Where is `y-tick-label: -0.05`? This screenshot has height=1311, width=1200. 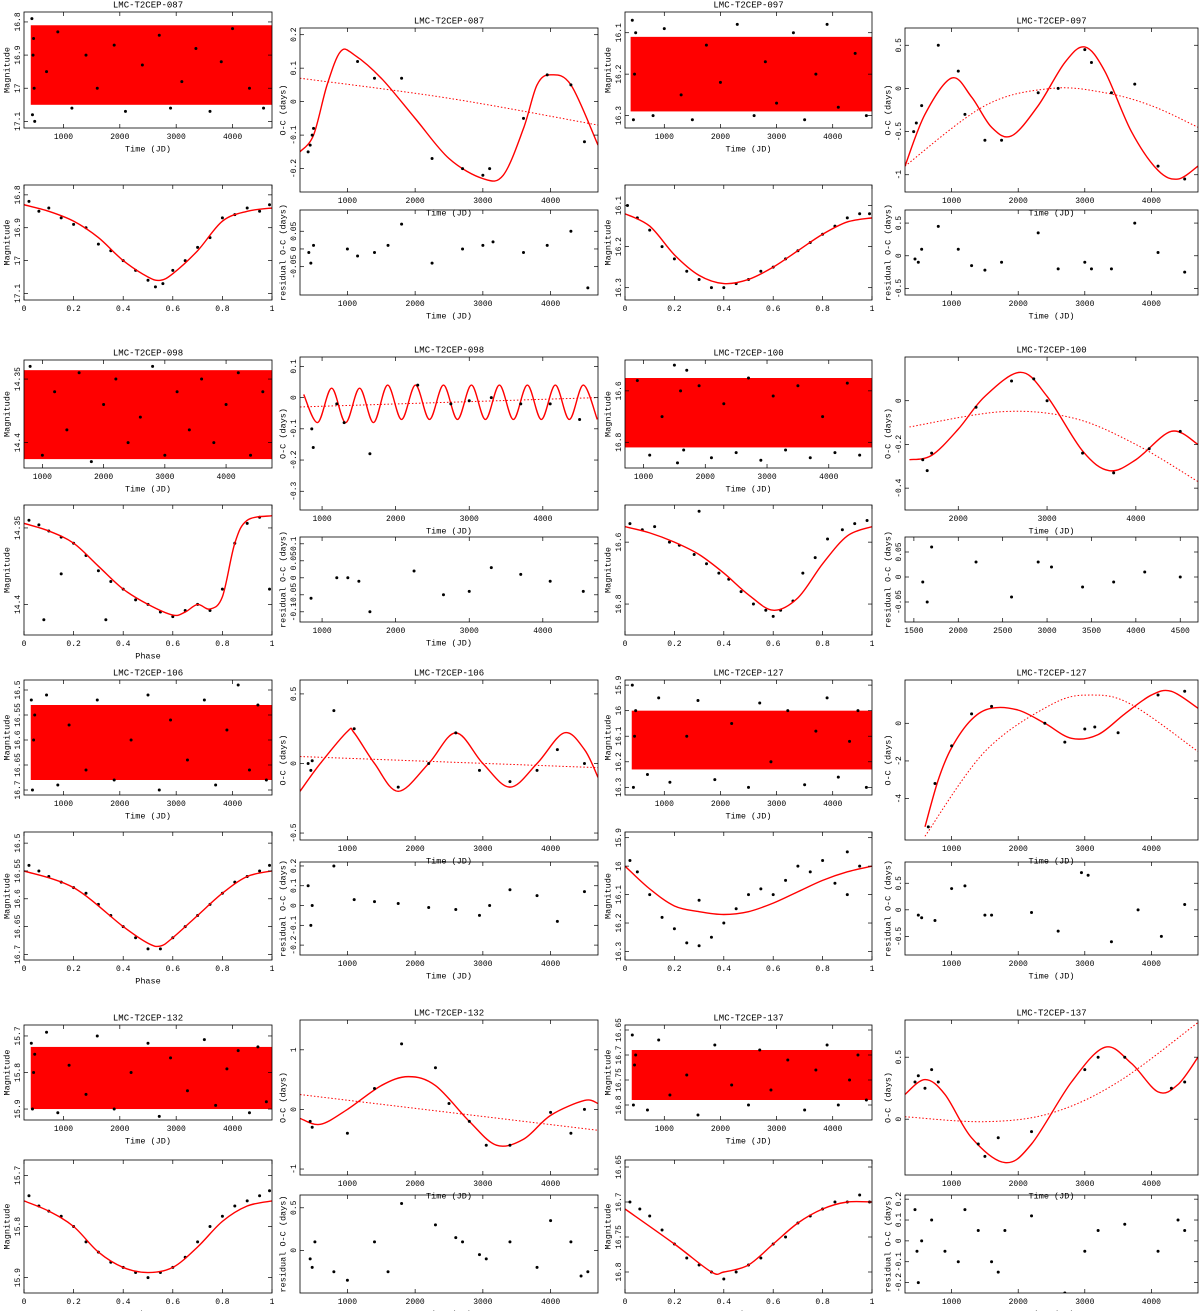
y-tick-label: -0.05 is located at coordinates (899, 602).